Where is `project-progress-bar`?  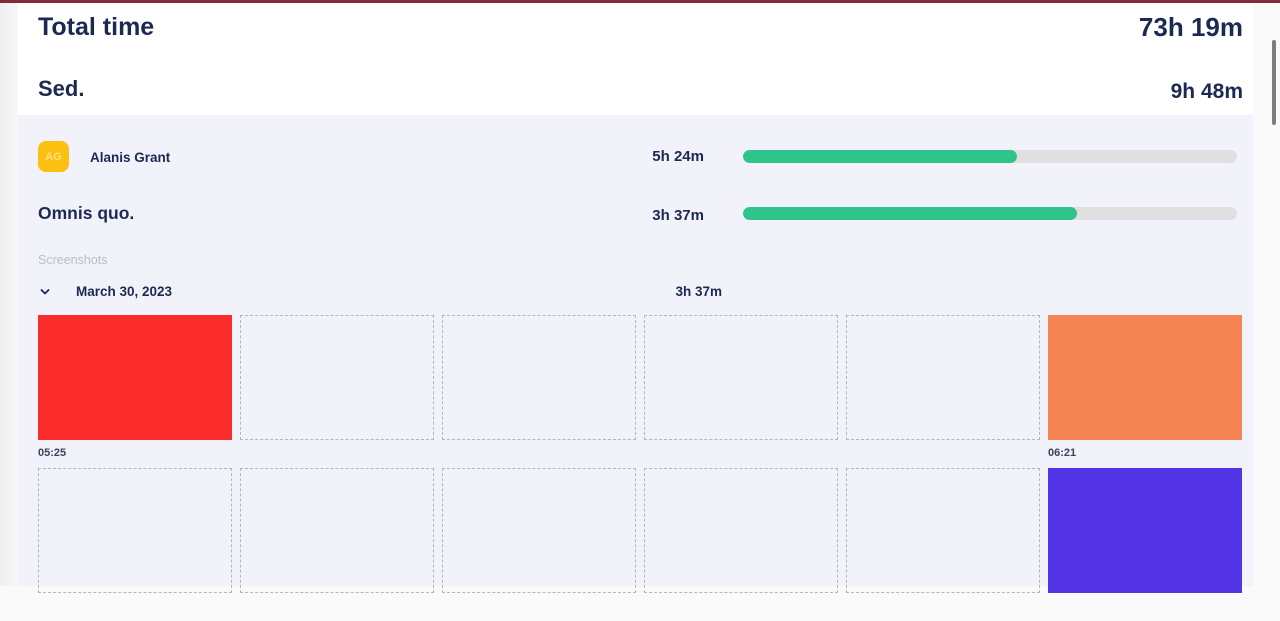
project-progress-bar is located at coordinates (990, 213).